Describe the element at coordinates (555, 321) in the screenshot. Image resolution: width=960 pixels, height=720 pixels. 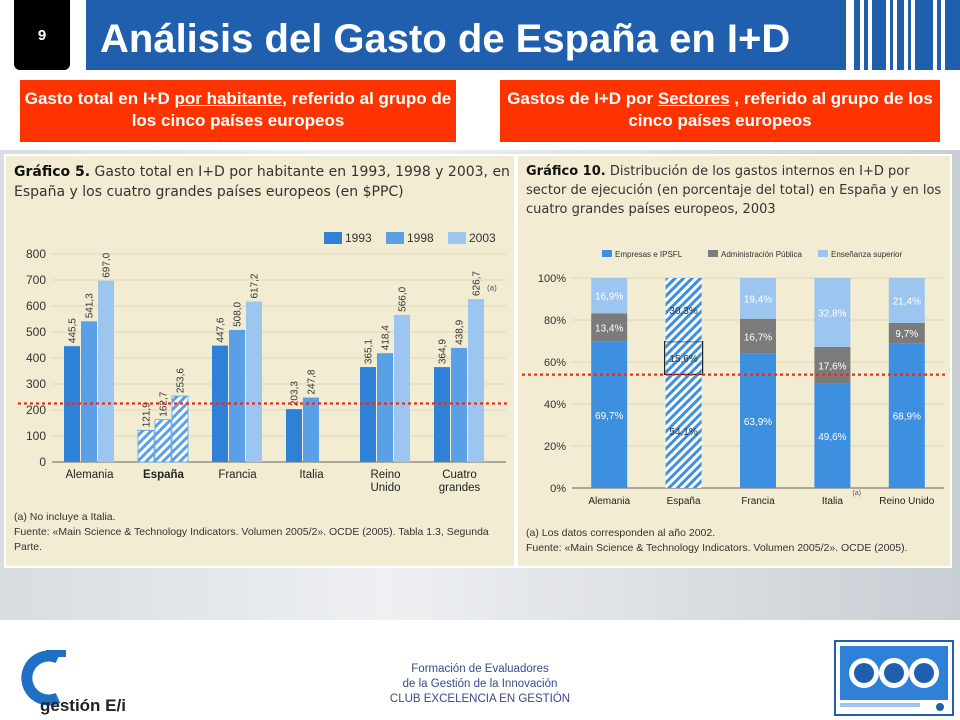
I see `y-tick-label: 80%` at that location.